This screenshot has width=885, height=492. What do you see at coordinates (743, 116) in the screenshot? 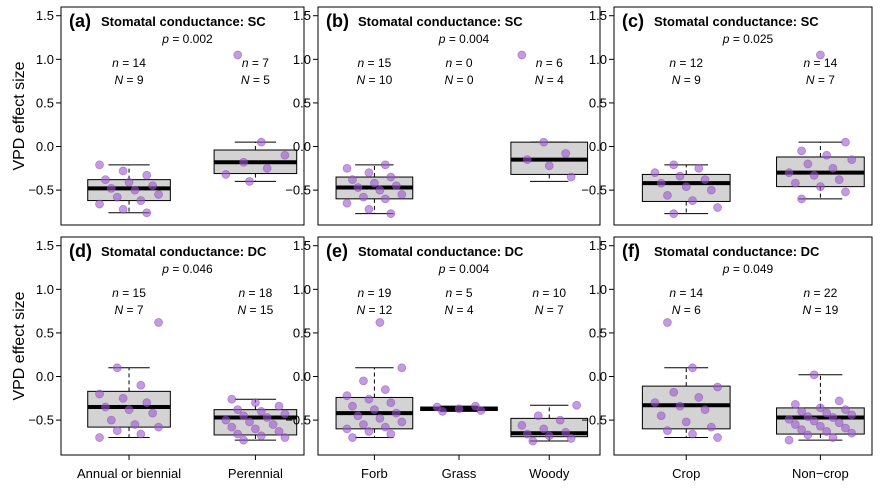
I see `panel-frame` at bounding box center [743, 116].